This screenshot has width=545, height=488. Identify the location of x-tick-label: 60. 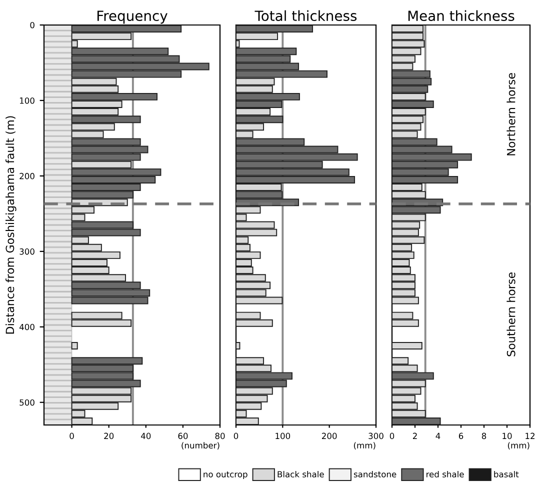
(183, 436).